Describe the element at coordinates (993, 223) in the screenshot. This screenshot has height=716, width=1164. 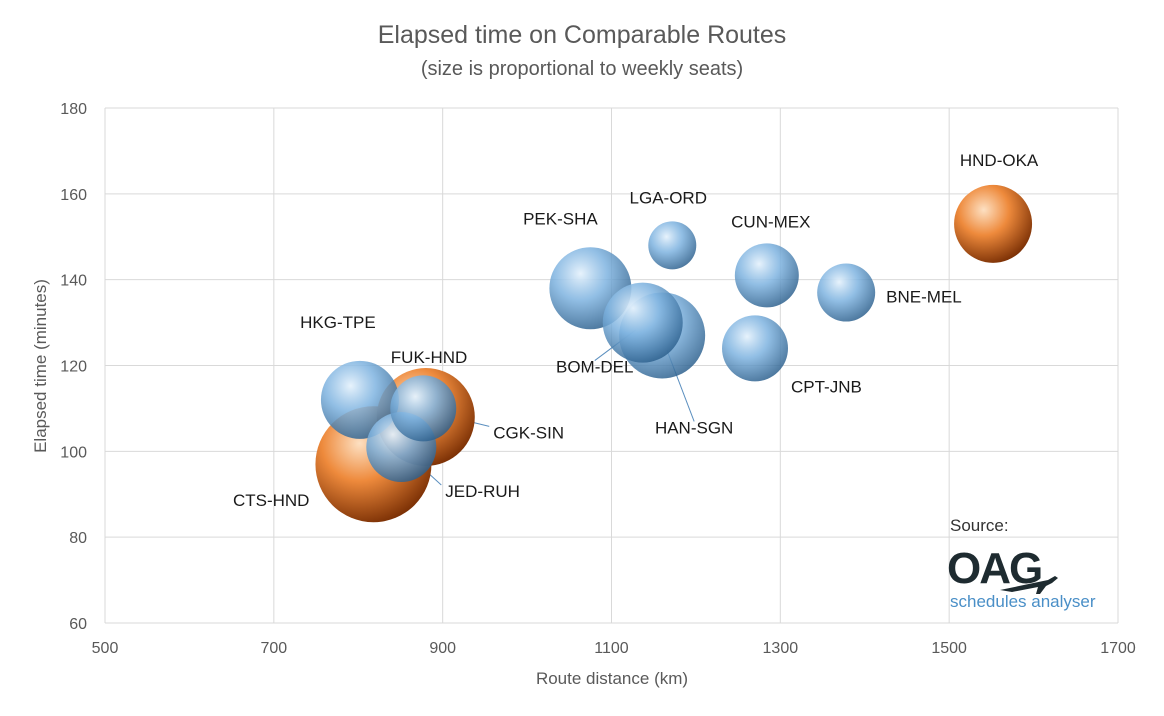
I see `bubble-hnd-oka` at that location.